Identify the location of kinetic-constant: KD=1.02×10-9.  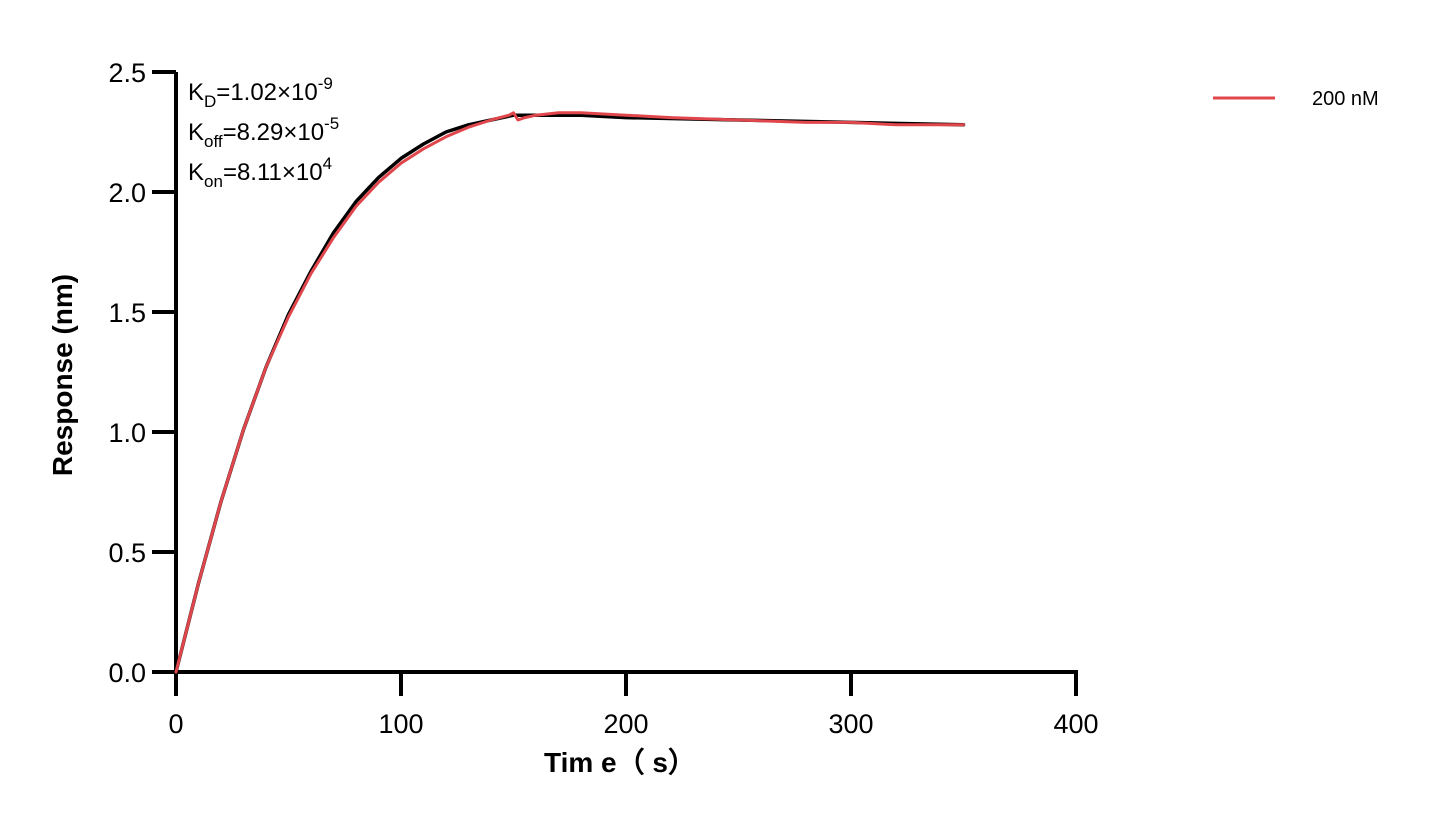
(260, 92).